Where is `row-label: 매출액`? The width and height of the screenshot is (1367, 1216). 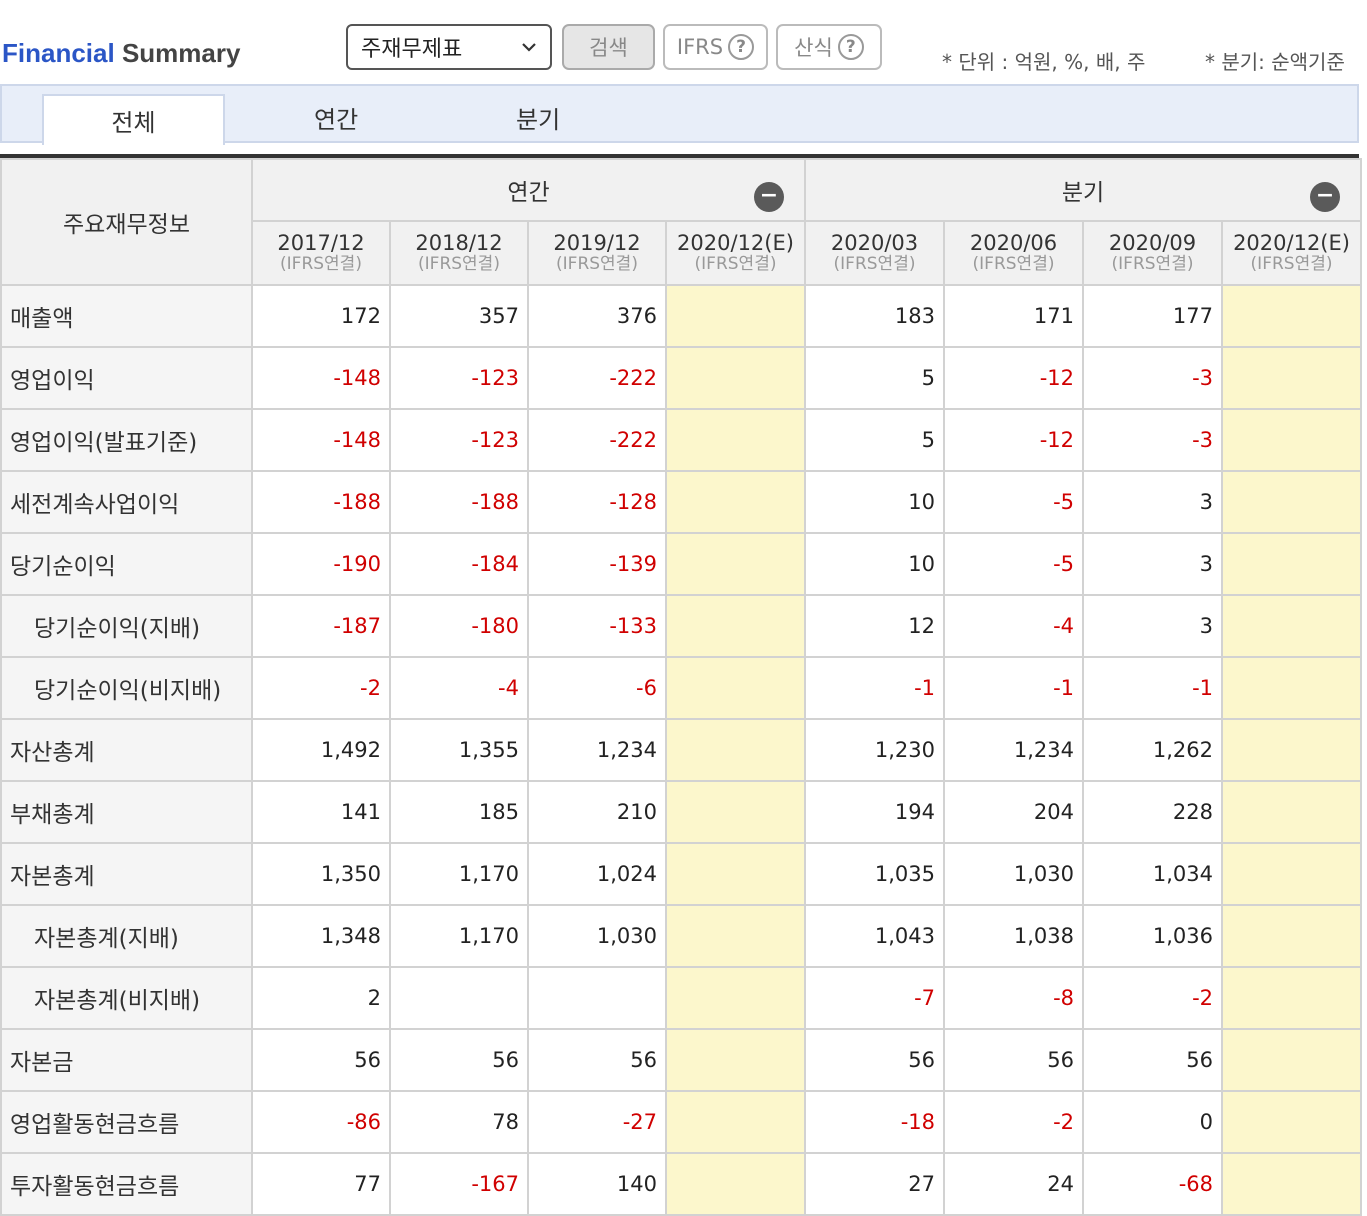
row-label: 매출액 is located at coordinates (126, 316).